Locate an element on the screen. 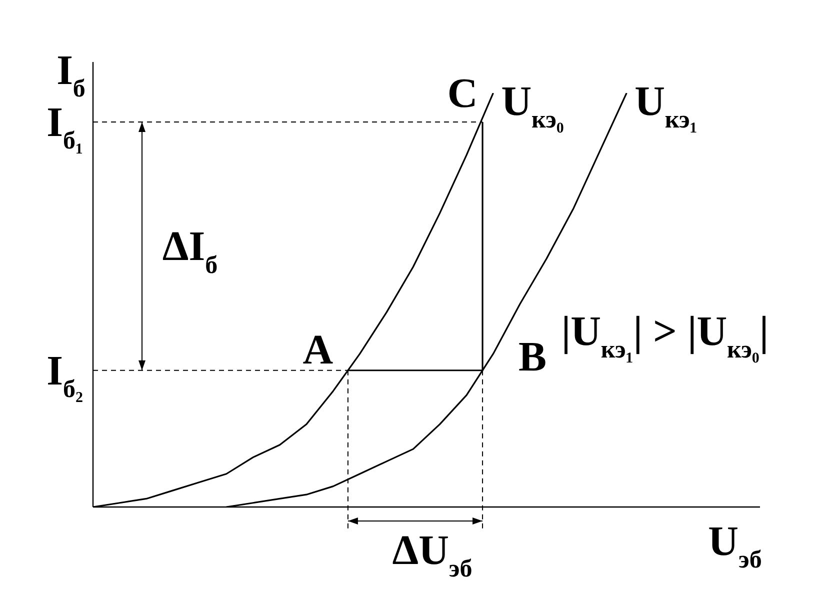 The image size is (813, 615). annotation: A is located at coordinates (318, 350).